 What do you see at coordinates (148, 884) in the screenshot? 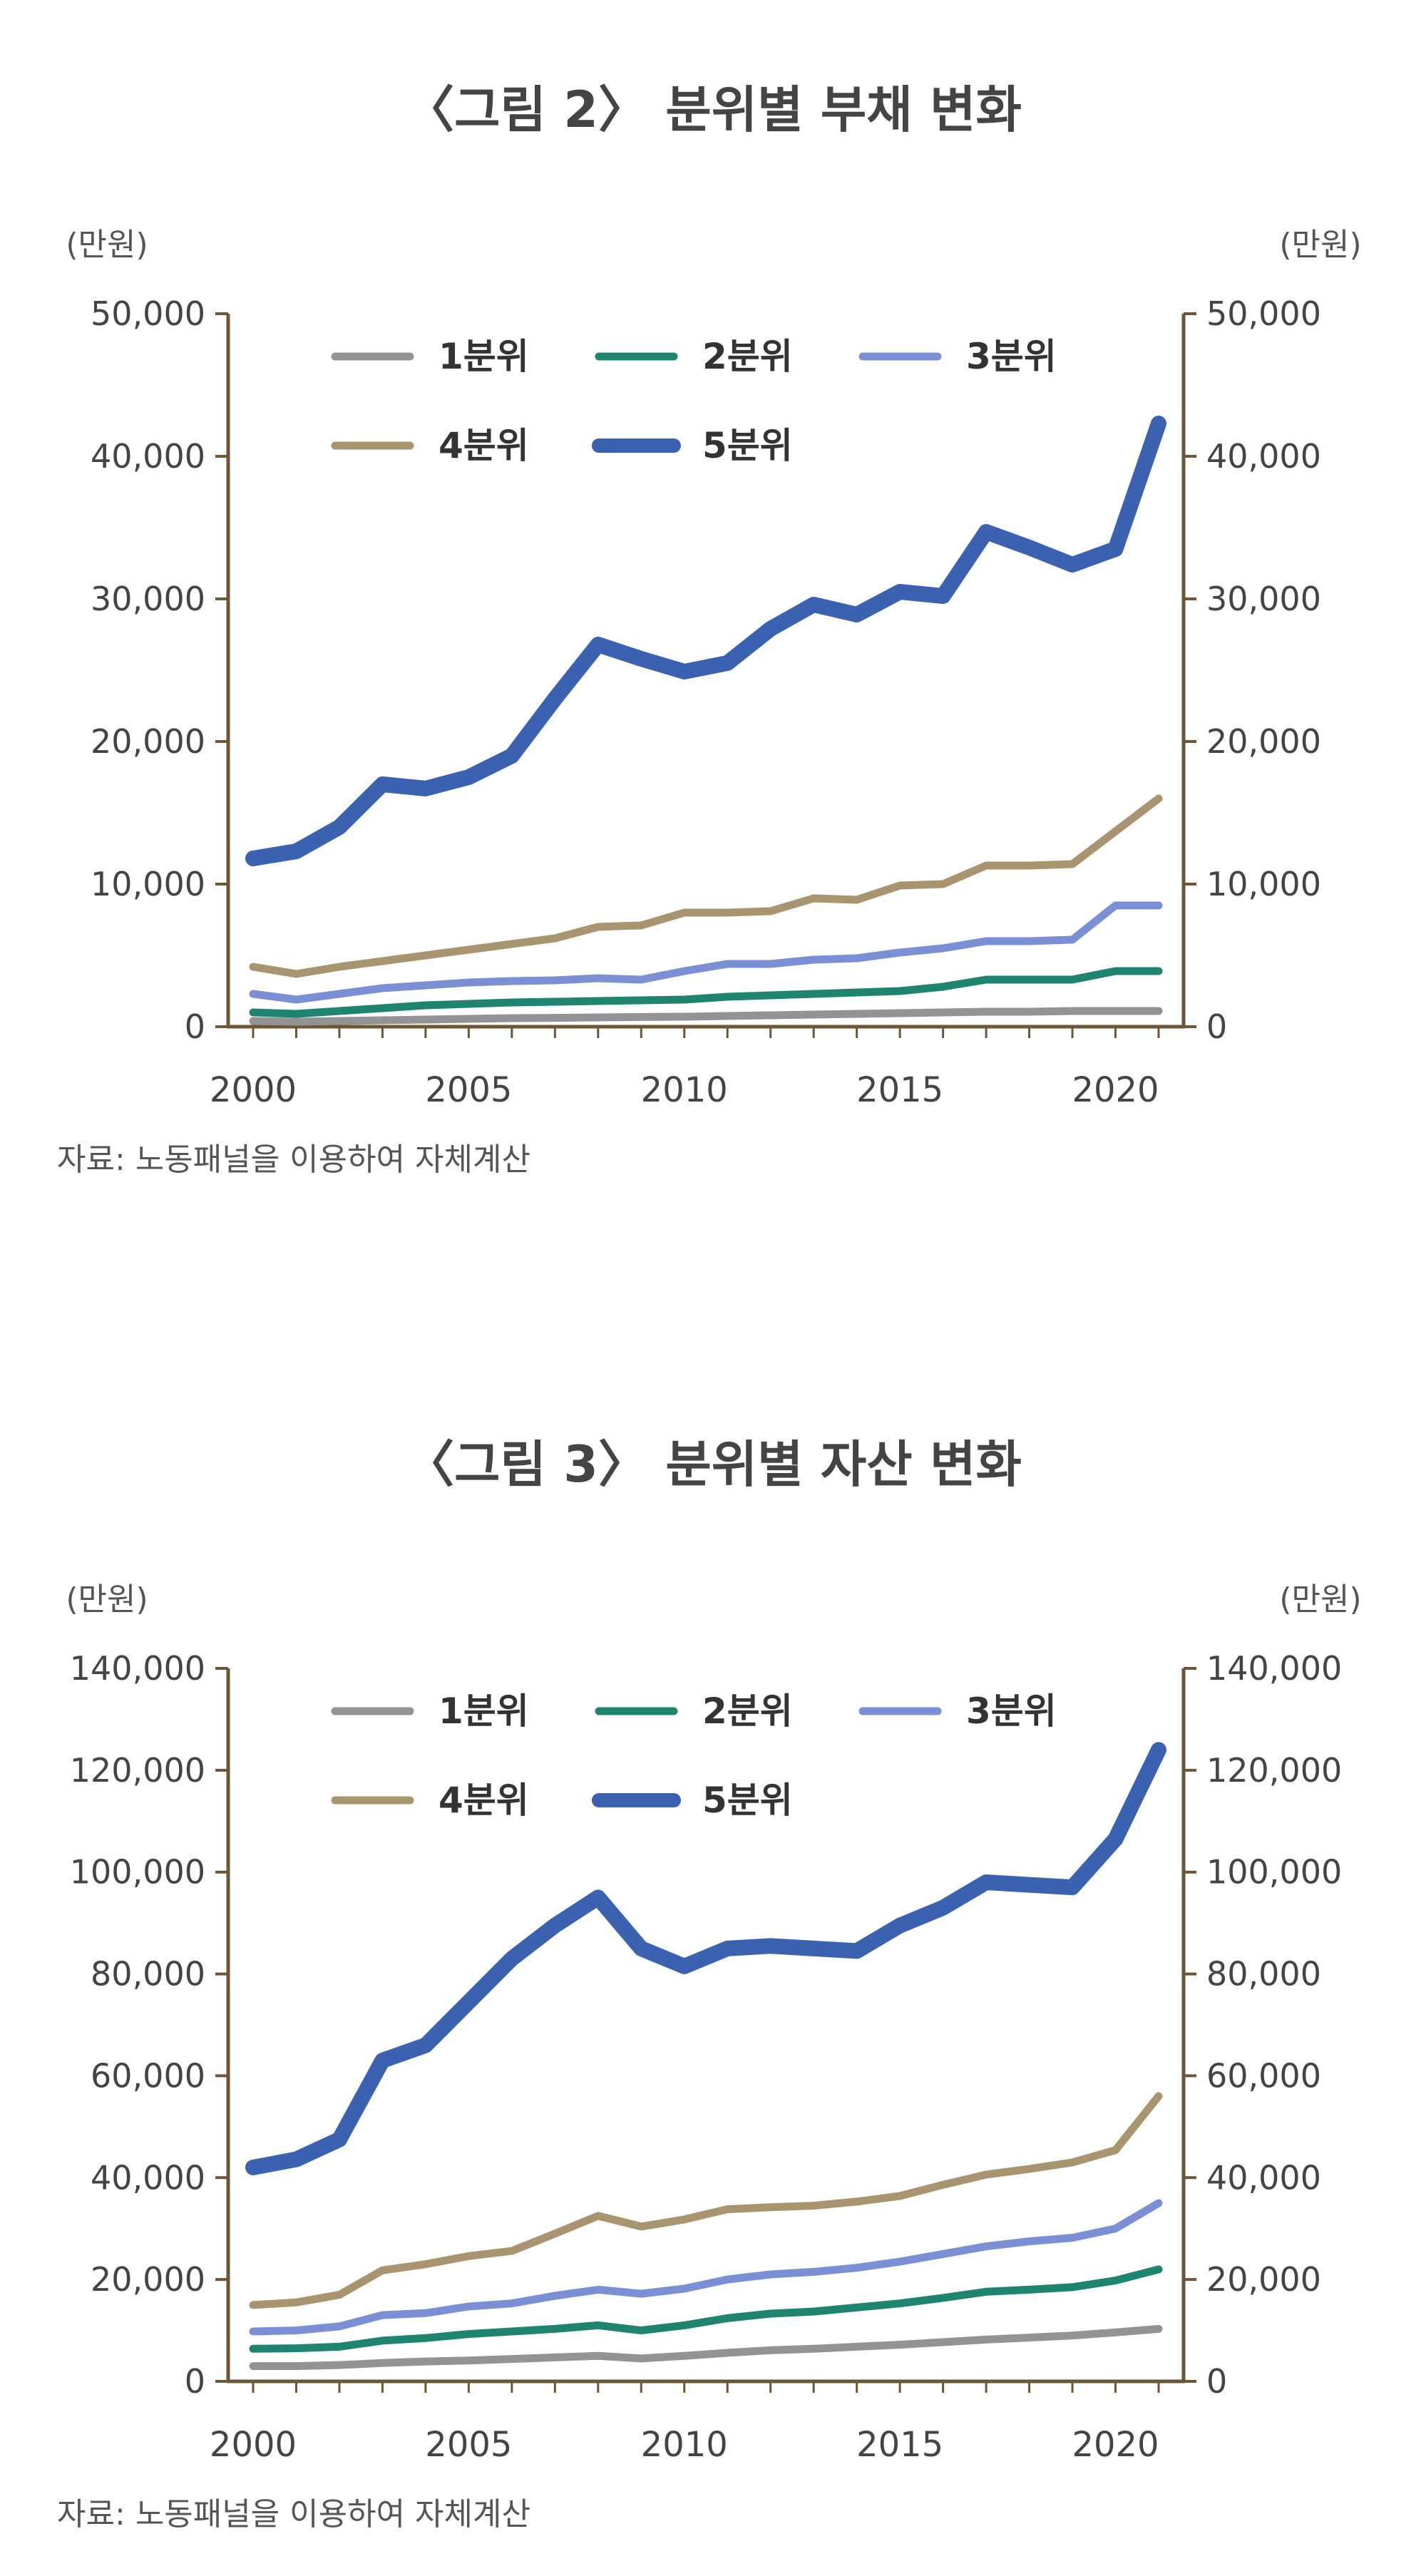
I see `y-tick-label-left: 10,000` at bounding box center [148, 884].